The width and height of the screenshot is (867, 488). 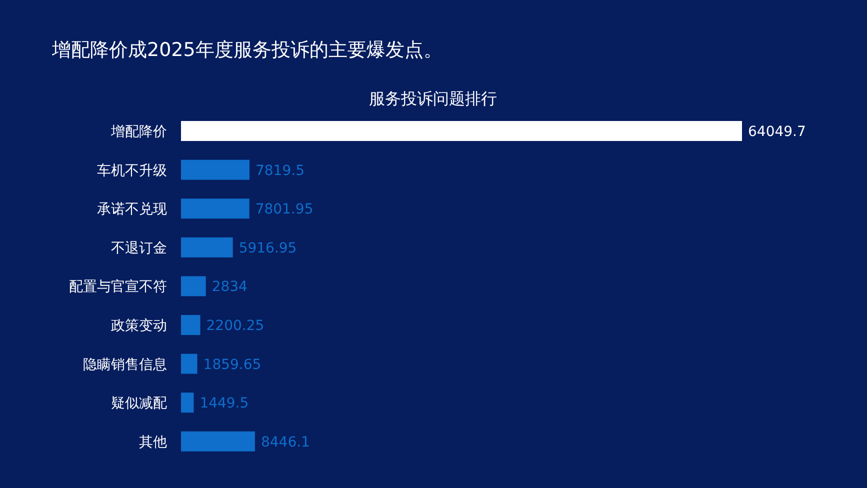 I want to click on data-label: 1449.5, so click(x=224, y=404).